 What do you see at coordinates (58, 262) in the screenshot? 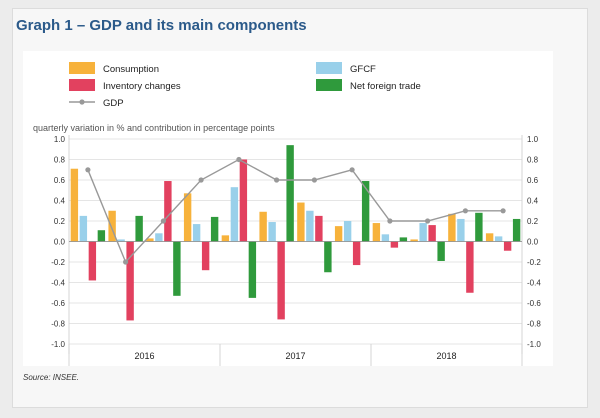
I see `y-tick-label-left: -0.2` at bounding box center [58, 262].